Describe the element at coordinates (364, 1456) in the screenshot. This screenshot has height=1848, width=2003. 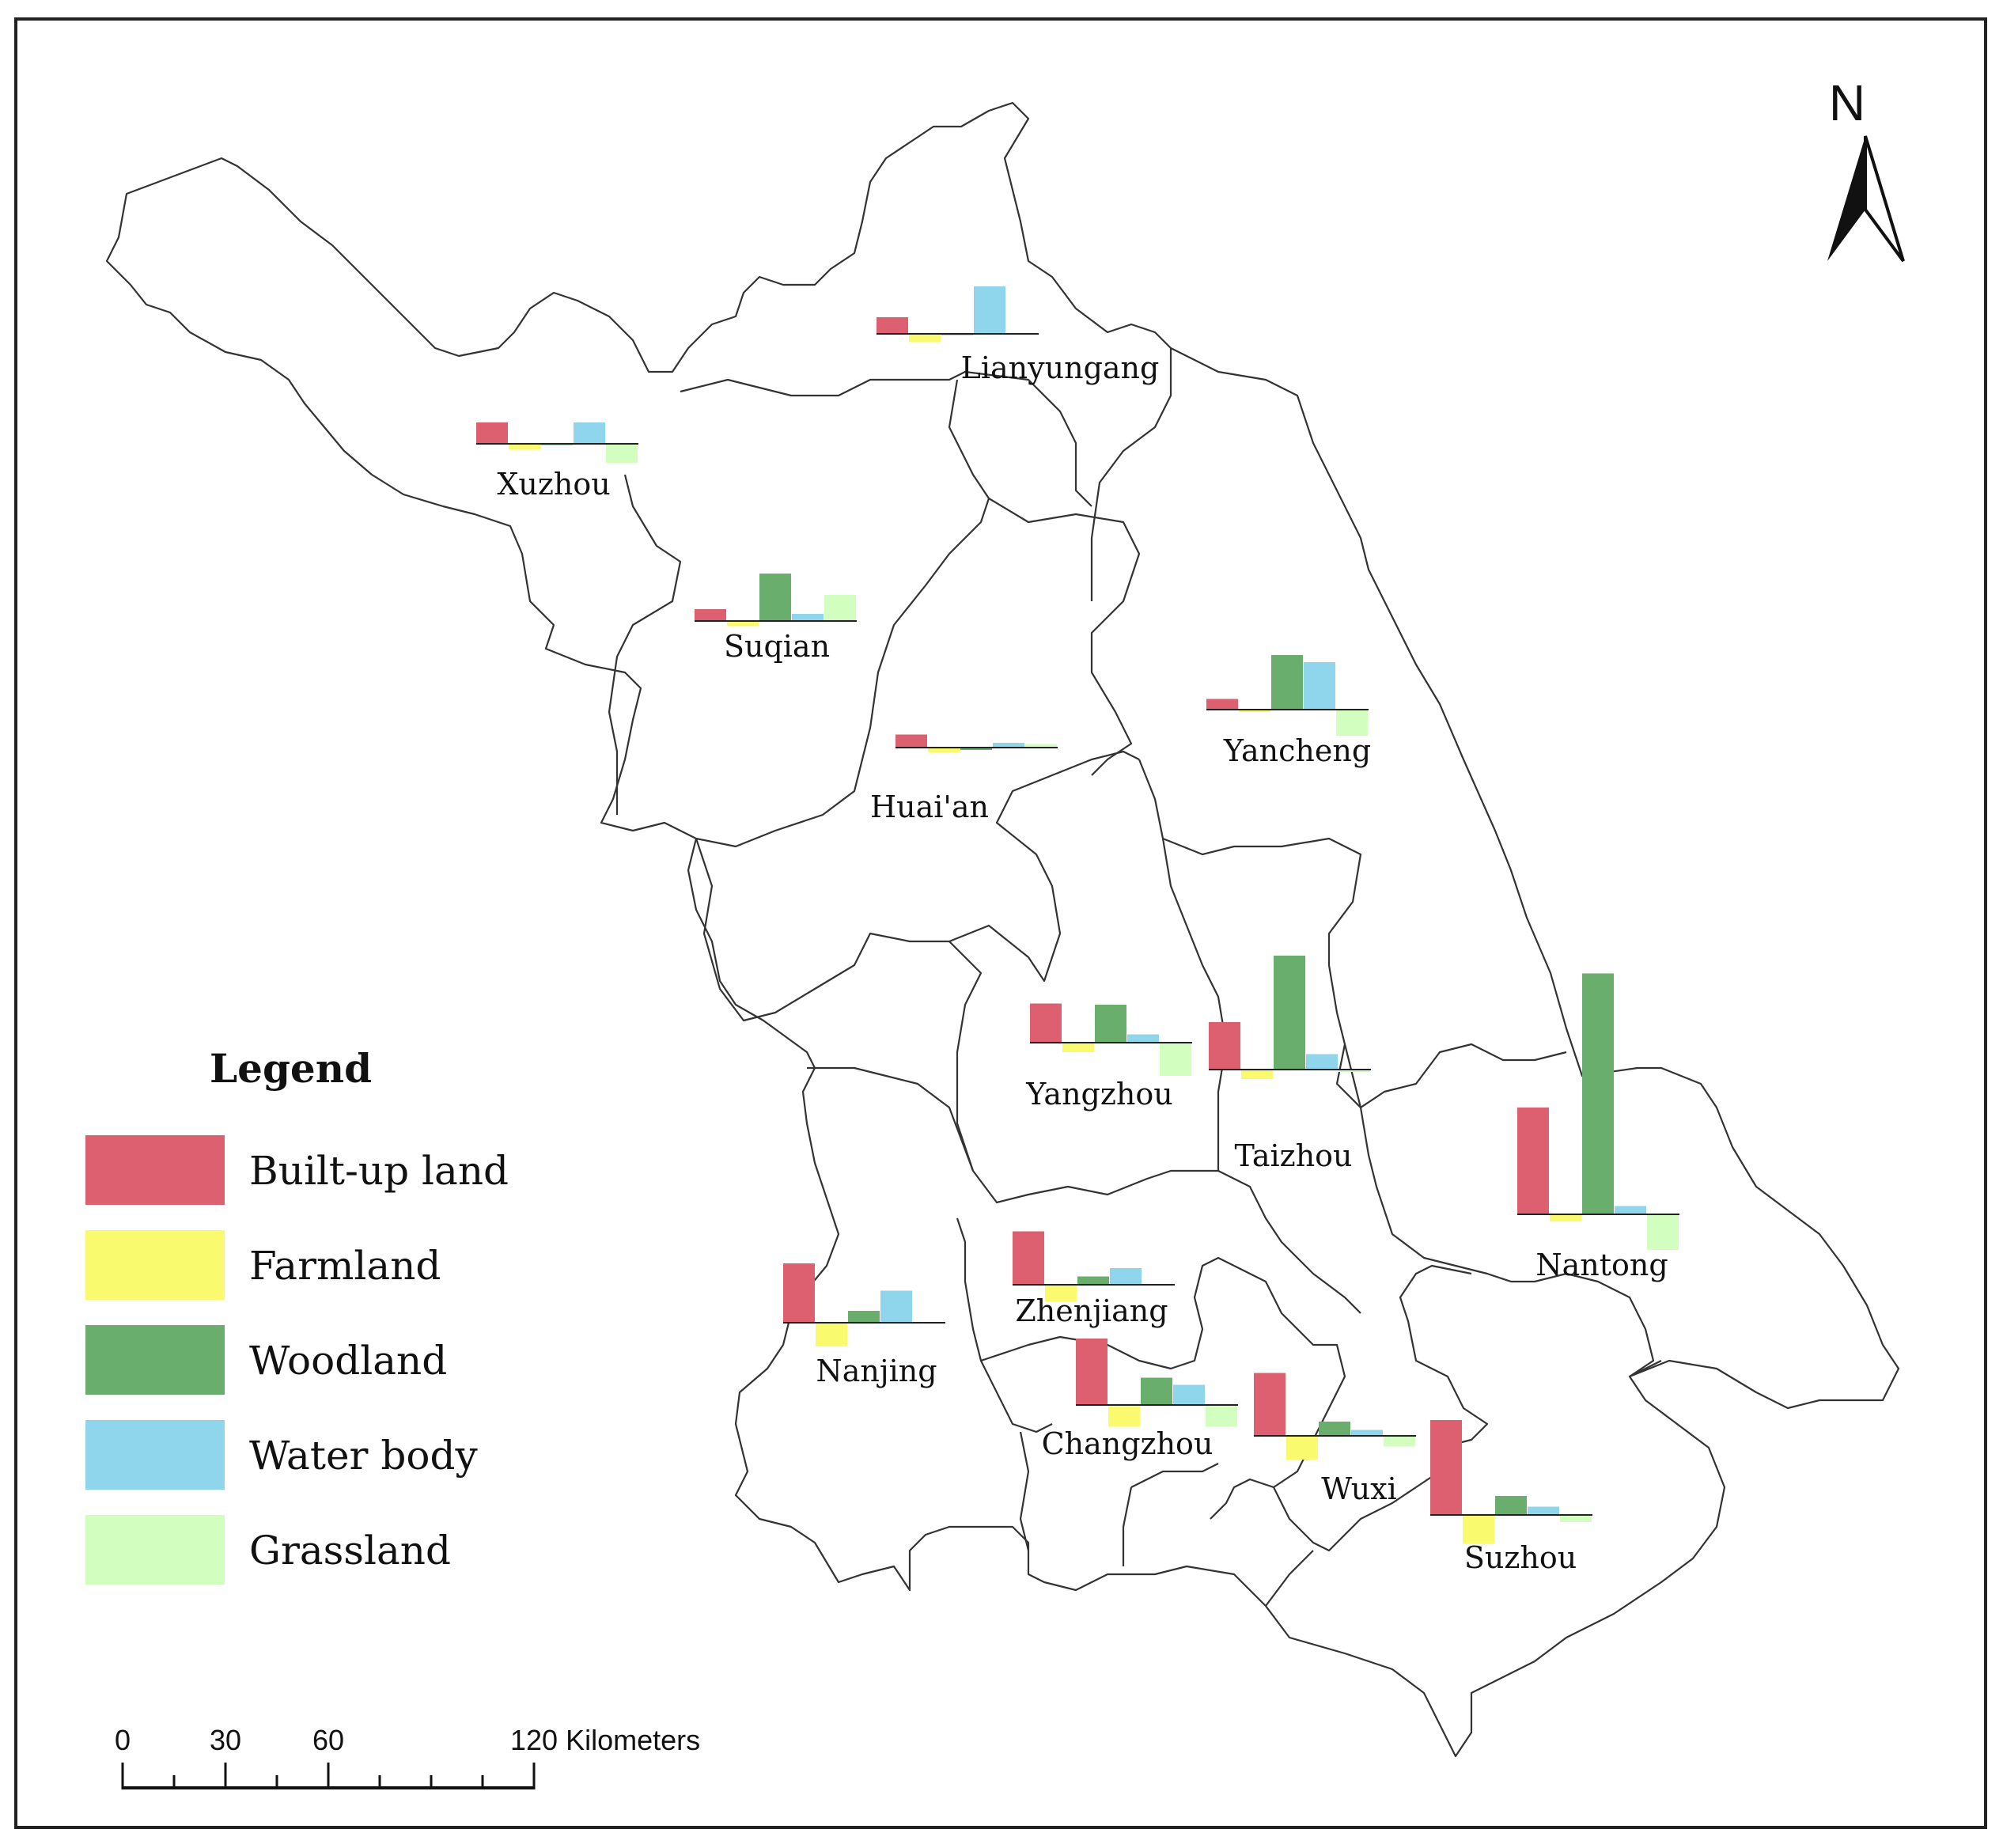
I see `legend-label-water-body: Water body` at that location.